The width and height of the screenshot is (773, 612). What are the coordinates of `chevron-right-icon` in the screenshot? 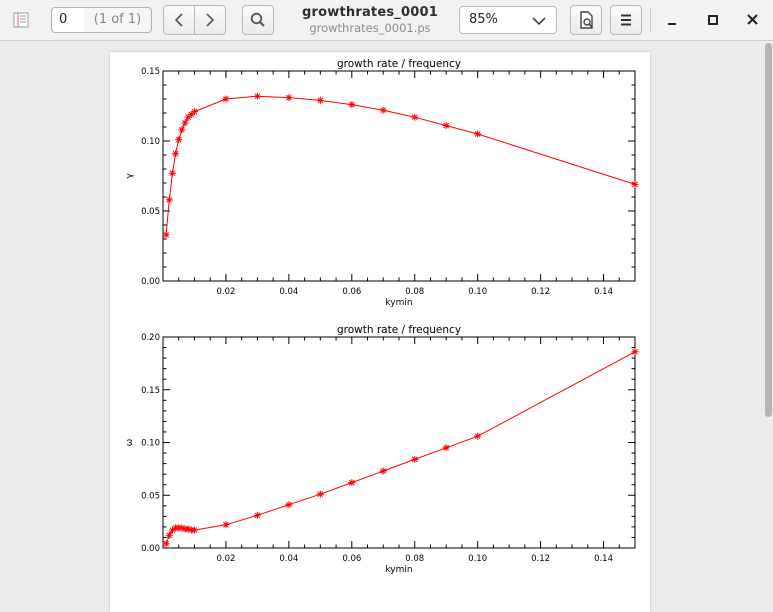 It's located at (210, 20).